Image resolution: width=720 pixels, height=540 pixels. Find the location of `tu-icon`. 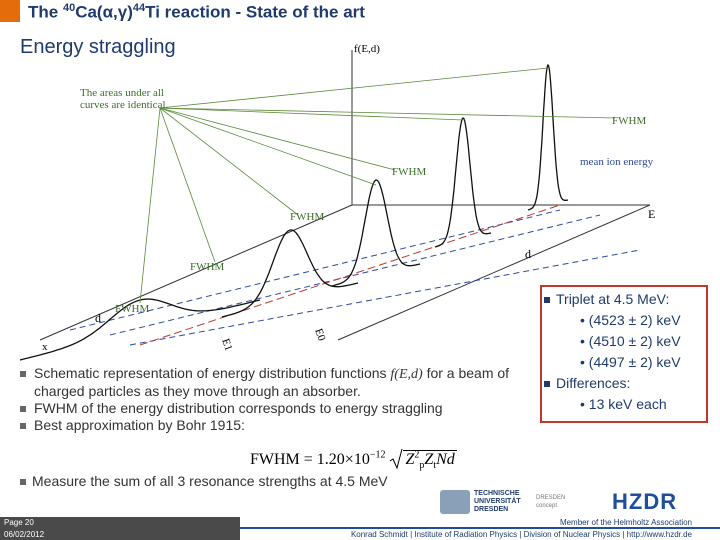

tu-icon is located at coordinates (455, 502).